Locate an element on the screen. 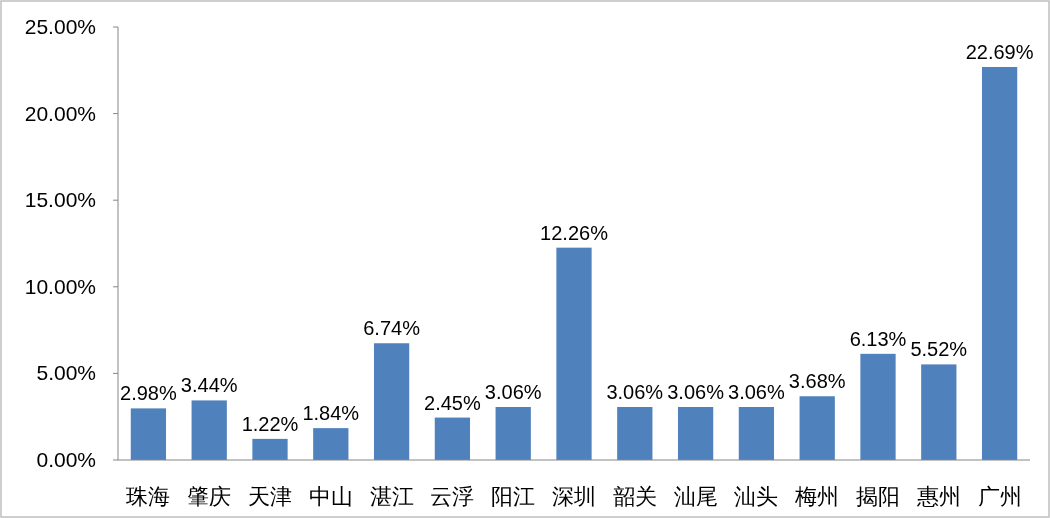 Image resolution: width=1050 pixels, height=518 pixels. x-tick-label: 湛江 is located at coordinates (391, 496).